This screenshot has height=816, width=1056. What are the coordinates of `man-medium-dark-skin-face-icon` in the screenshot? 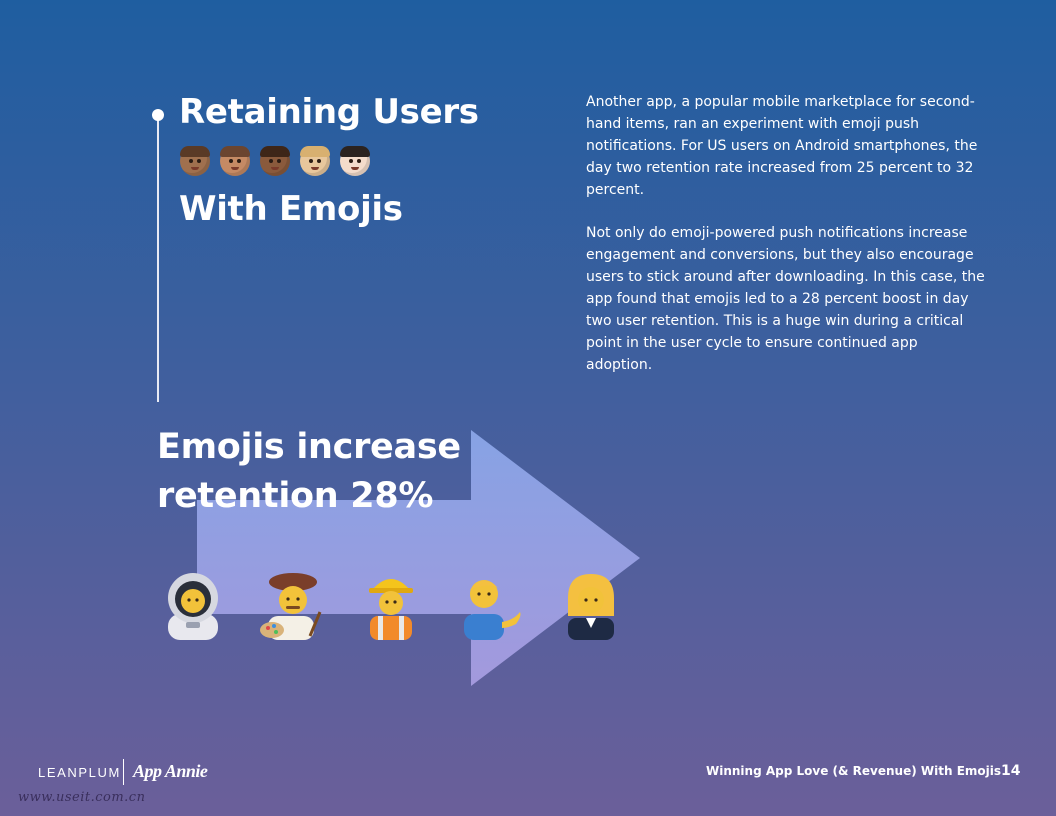 It's located at (195, 161).